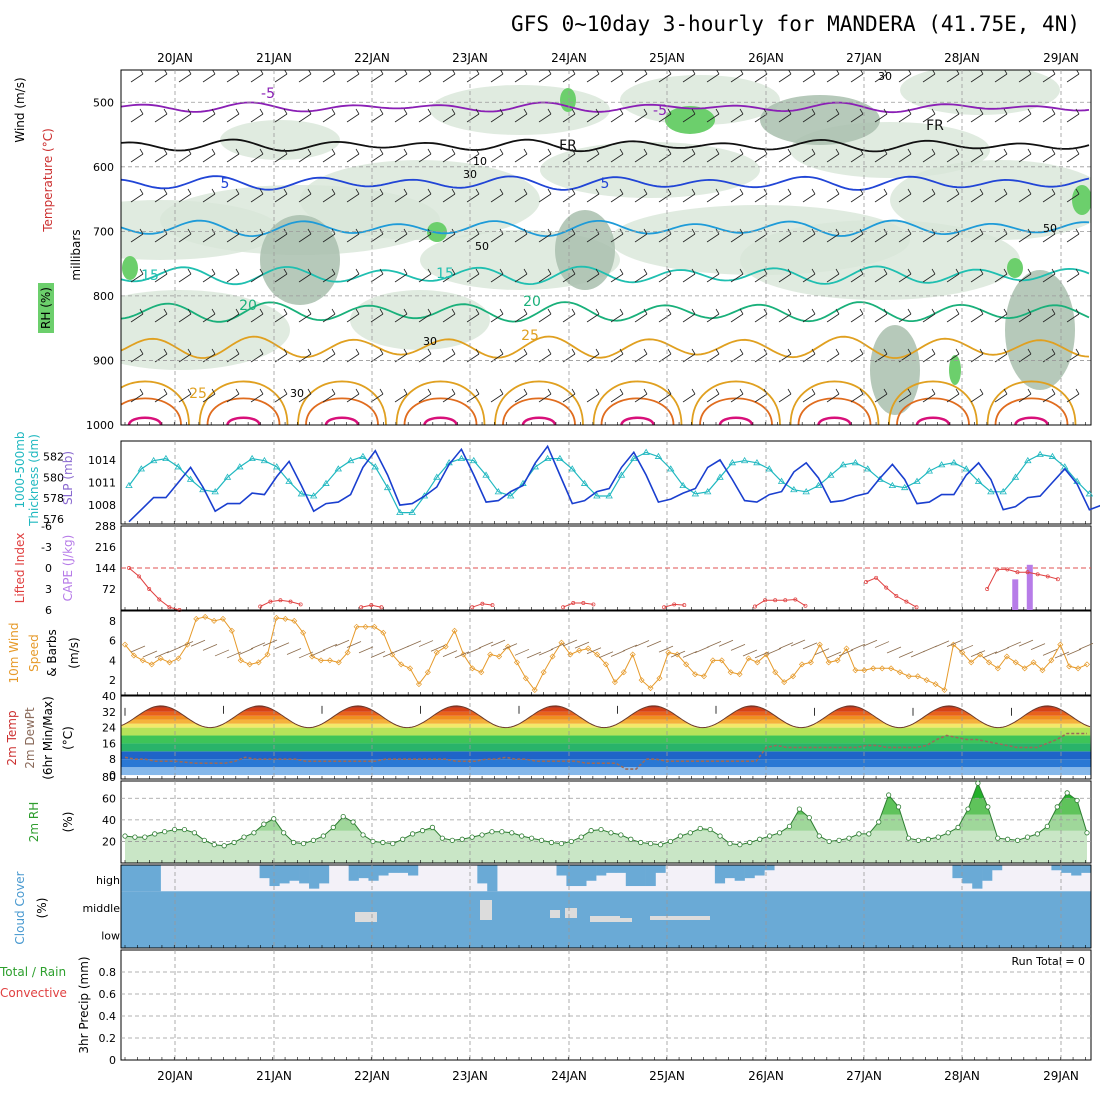 The width and height of the screenshot is (1100, 1100). Describe the element at coordinates (109, 777) in the screenshot. I see `y-tick-label: 80` at that location.